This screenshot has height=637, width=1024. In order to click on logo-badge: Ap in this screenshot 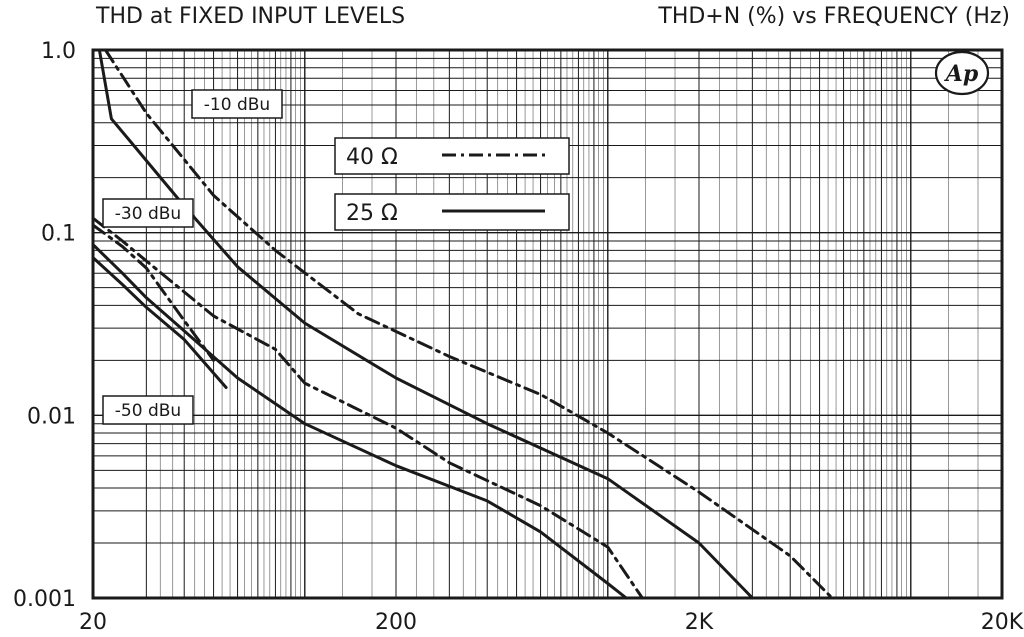, I will do `click(962, 73)`.